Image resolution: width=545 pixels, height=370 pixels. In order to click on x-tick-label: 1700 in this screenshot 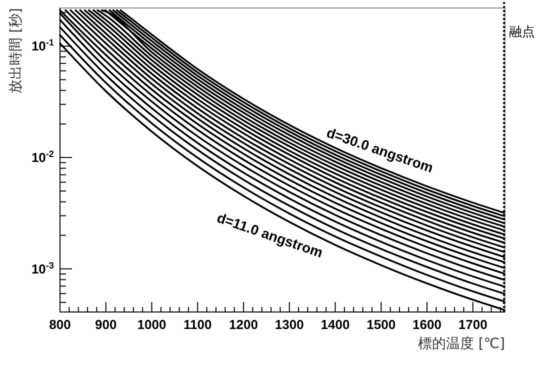, I will do `click(473, 324)`.